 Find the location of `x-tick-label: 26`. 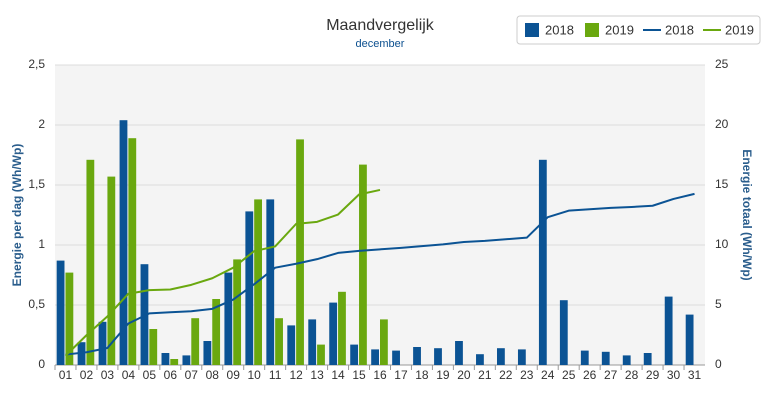

x-tick-label: 26 is located at coordinates (590, 375).